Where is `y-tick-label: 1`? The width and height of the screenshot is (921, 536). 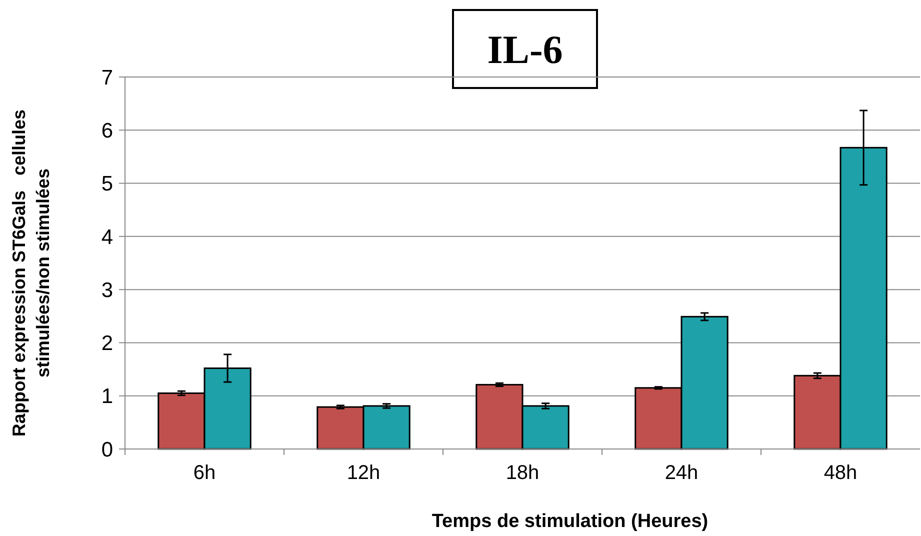
y-tick-label: 1 is located at coordinates (107, 396).